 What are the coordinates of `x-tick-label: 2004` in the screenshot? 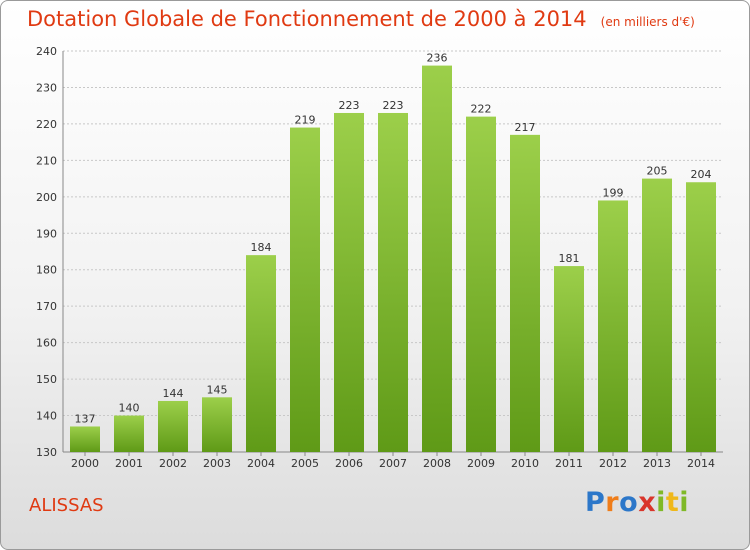 It's located at (261, 463).